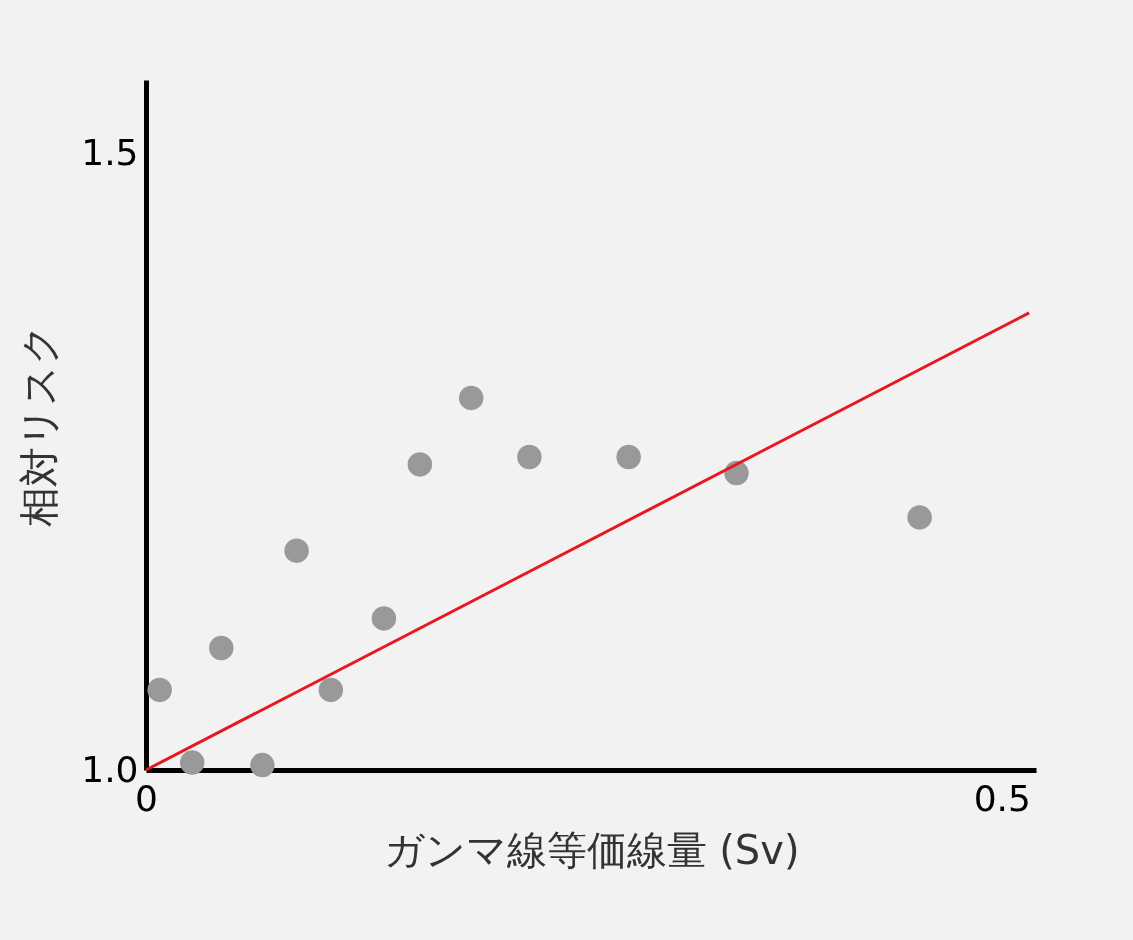 Image resolution: width=1133 pixels, height=940 pixels. Describe the element at coordinates (1002, 798) in the screenshot. I see `x-tick-label: 0.5` at that location.